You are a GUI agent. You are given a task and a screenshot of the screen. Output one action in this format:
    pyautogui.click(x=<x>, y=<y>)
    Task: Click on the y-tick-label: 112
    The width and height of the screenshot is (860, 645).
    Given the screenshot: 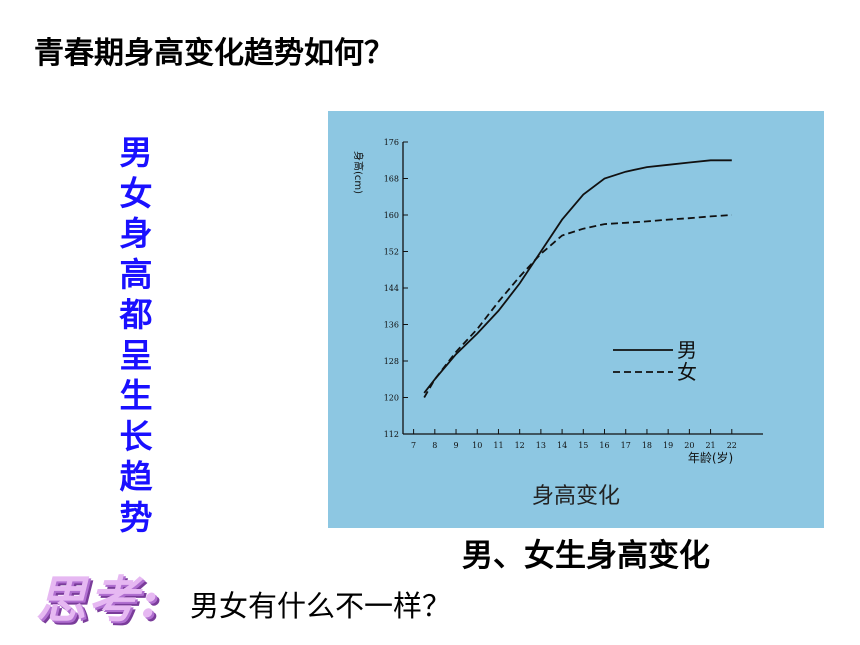 What is the action you would take?
    pyautogui.click(x=391, y=434)
    